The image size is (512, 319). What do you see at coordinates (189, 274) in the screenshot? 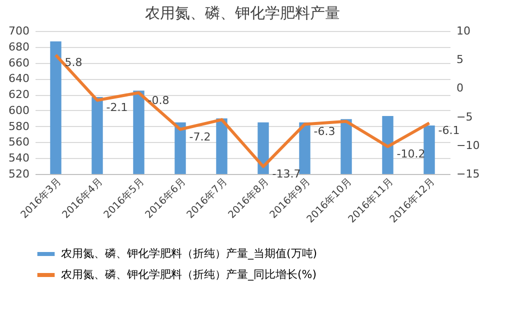
I see `legend-label: 农用氮、磷、钾化学肥料（折纯）产量_同比增长(%)` at bounding box center [189, 274].